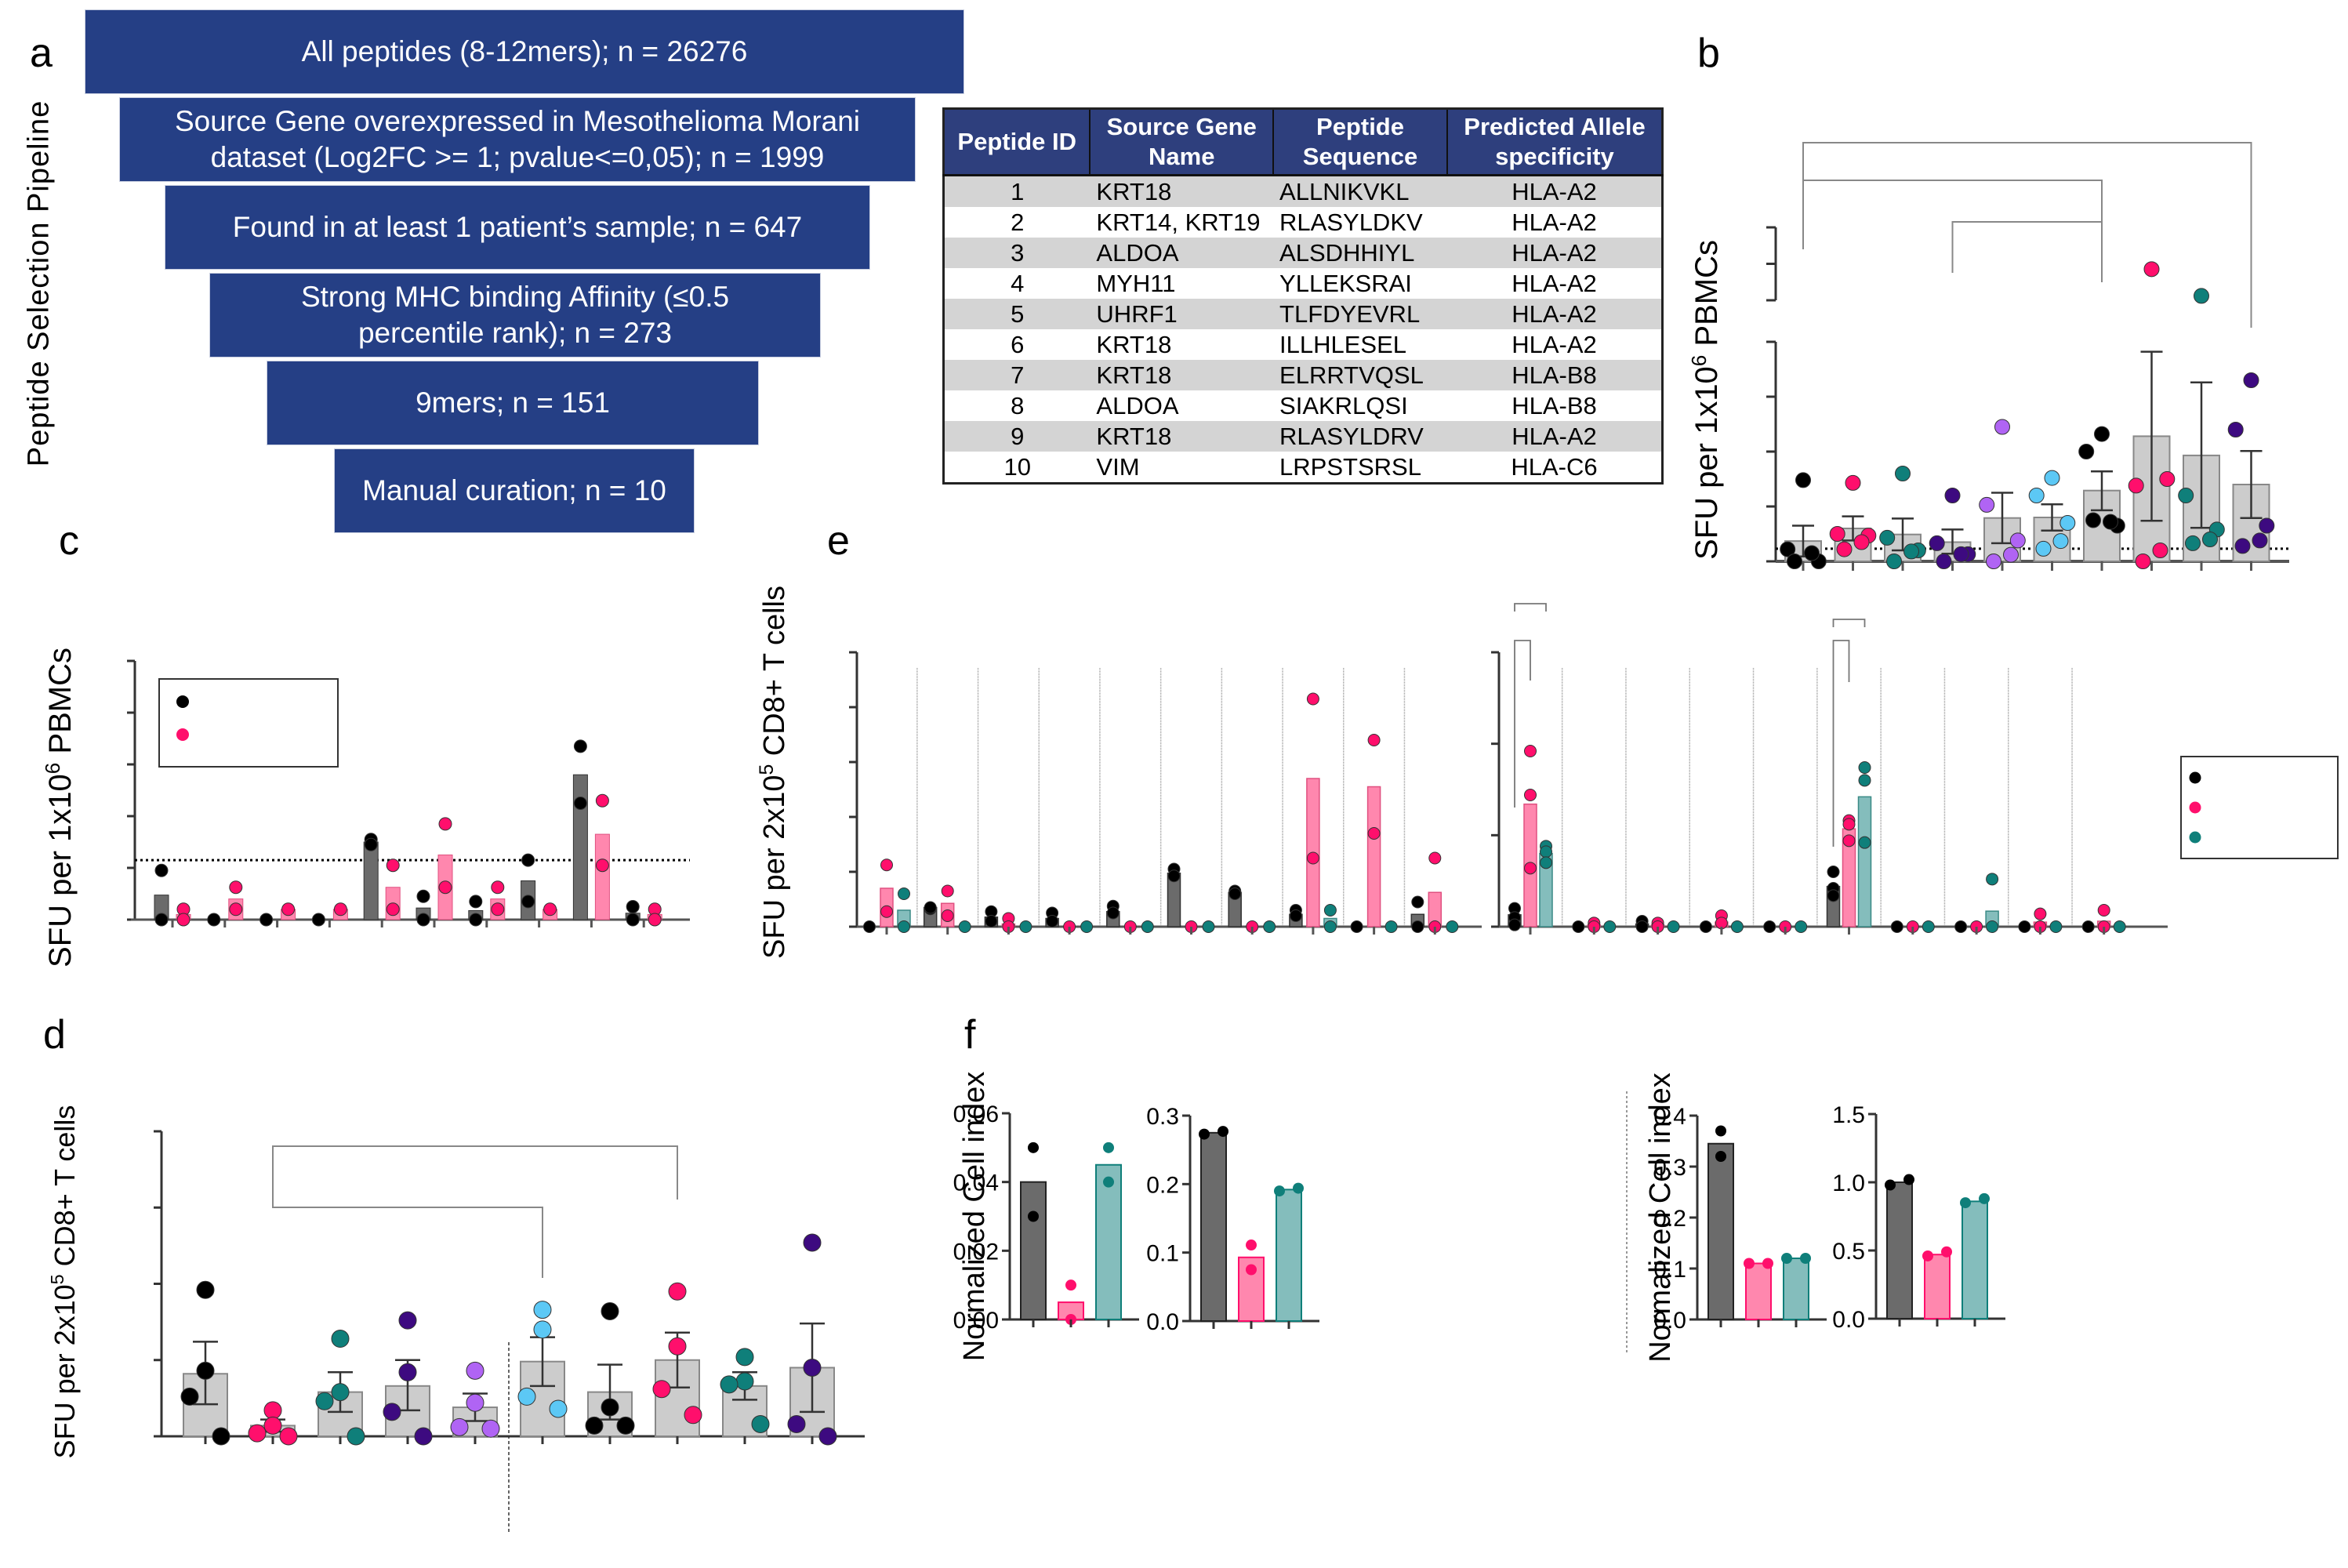  What do you see at coordinates (1554, 222) in the screenshot?
I see `cell-allele: HLA-A2` at bounding box center [1554, 222].